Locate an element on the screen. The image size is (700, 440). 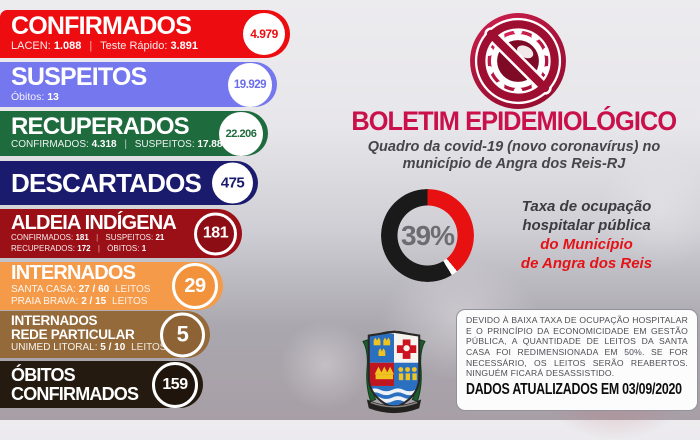
stat-subline: SANTA CASA: 27 / 60 LEITOS is located at coordinates (117, 290).